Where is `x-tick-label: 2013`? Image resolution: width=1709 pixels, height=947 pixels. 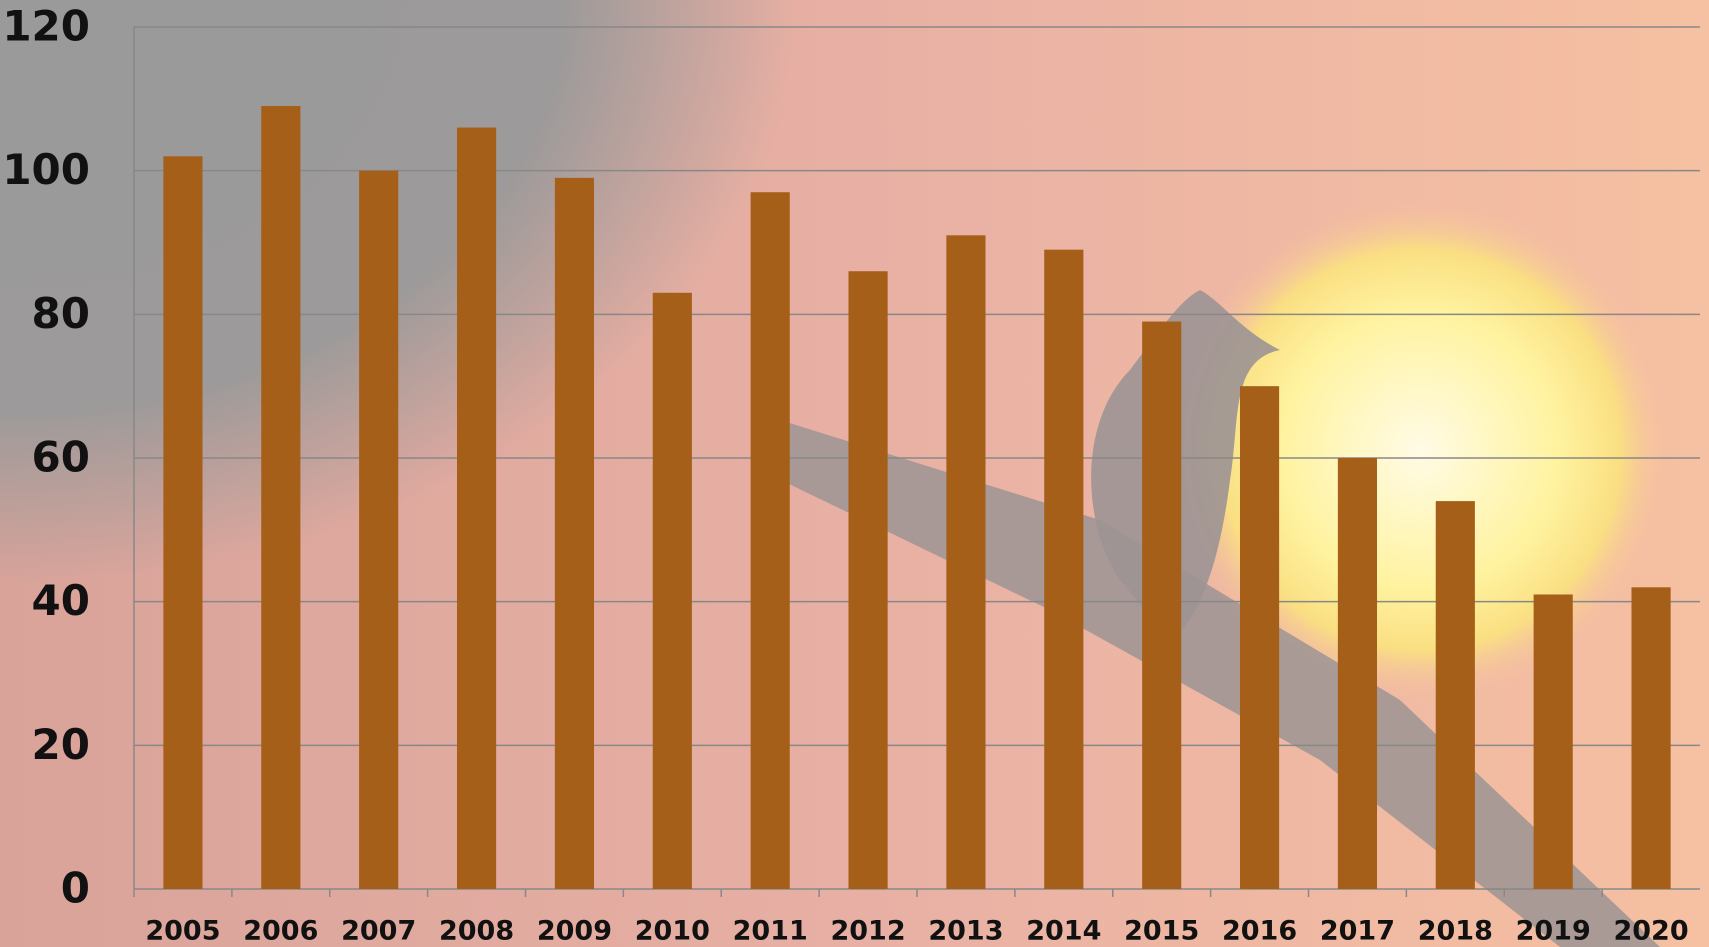 x-tick-label: 2013 is located at coordinates (965, 931).